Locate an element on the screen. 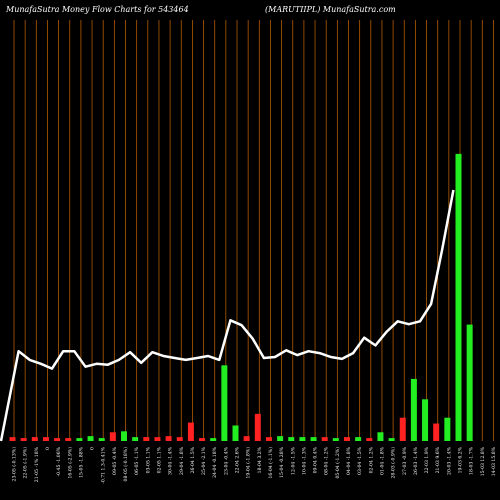 The image size is (500, 500). x-tick-label: 12-04 -1.5% is located at coordinates (293, 460).